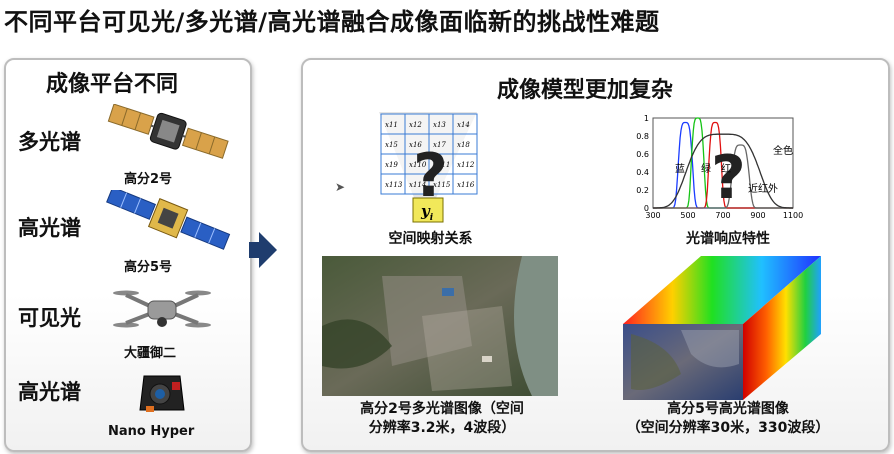 The width and height of the screenshot is (894, 454). I want to click on right-panel-title: 成像模型更加复杂, so click(585, 90).